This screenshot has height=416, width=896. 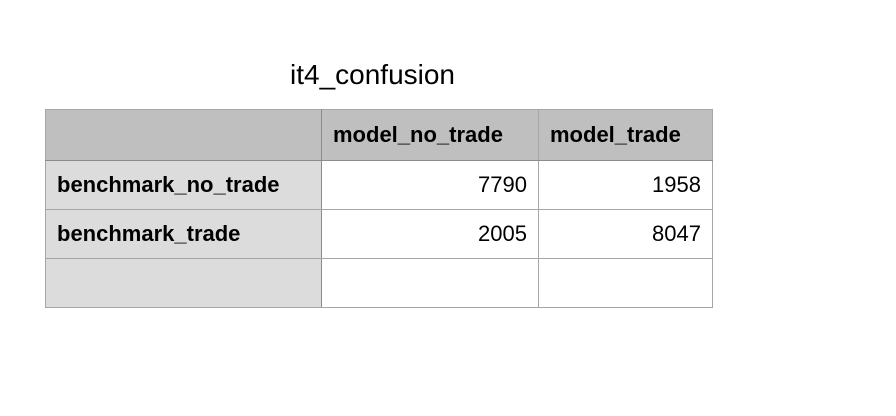 I want to click on cell-benchmark-trade-model-no-trade: 2005, so click(x=430, y=234).